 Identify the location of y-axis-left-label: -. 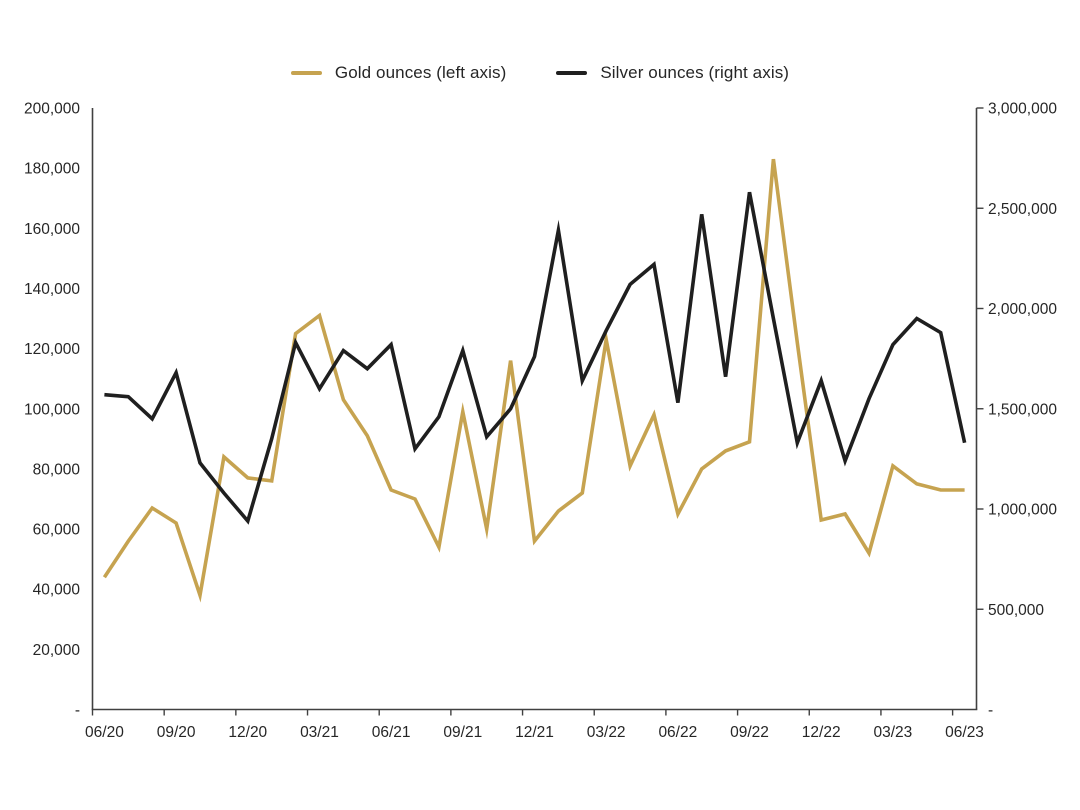
(77, 710).